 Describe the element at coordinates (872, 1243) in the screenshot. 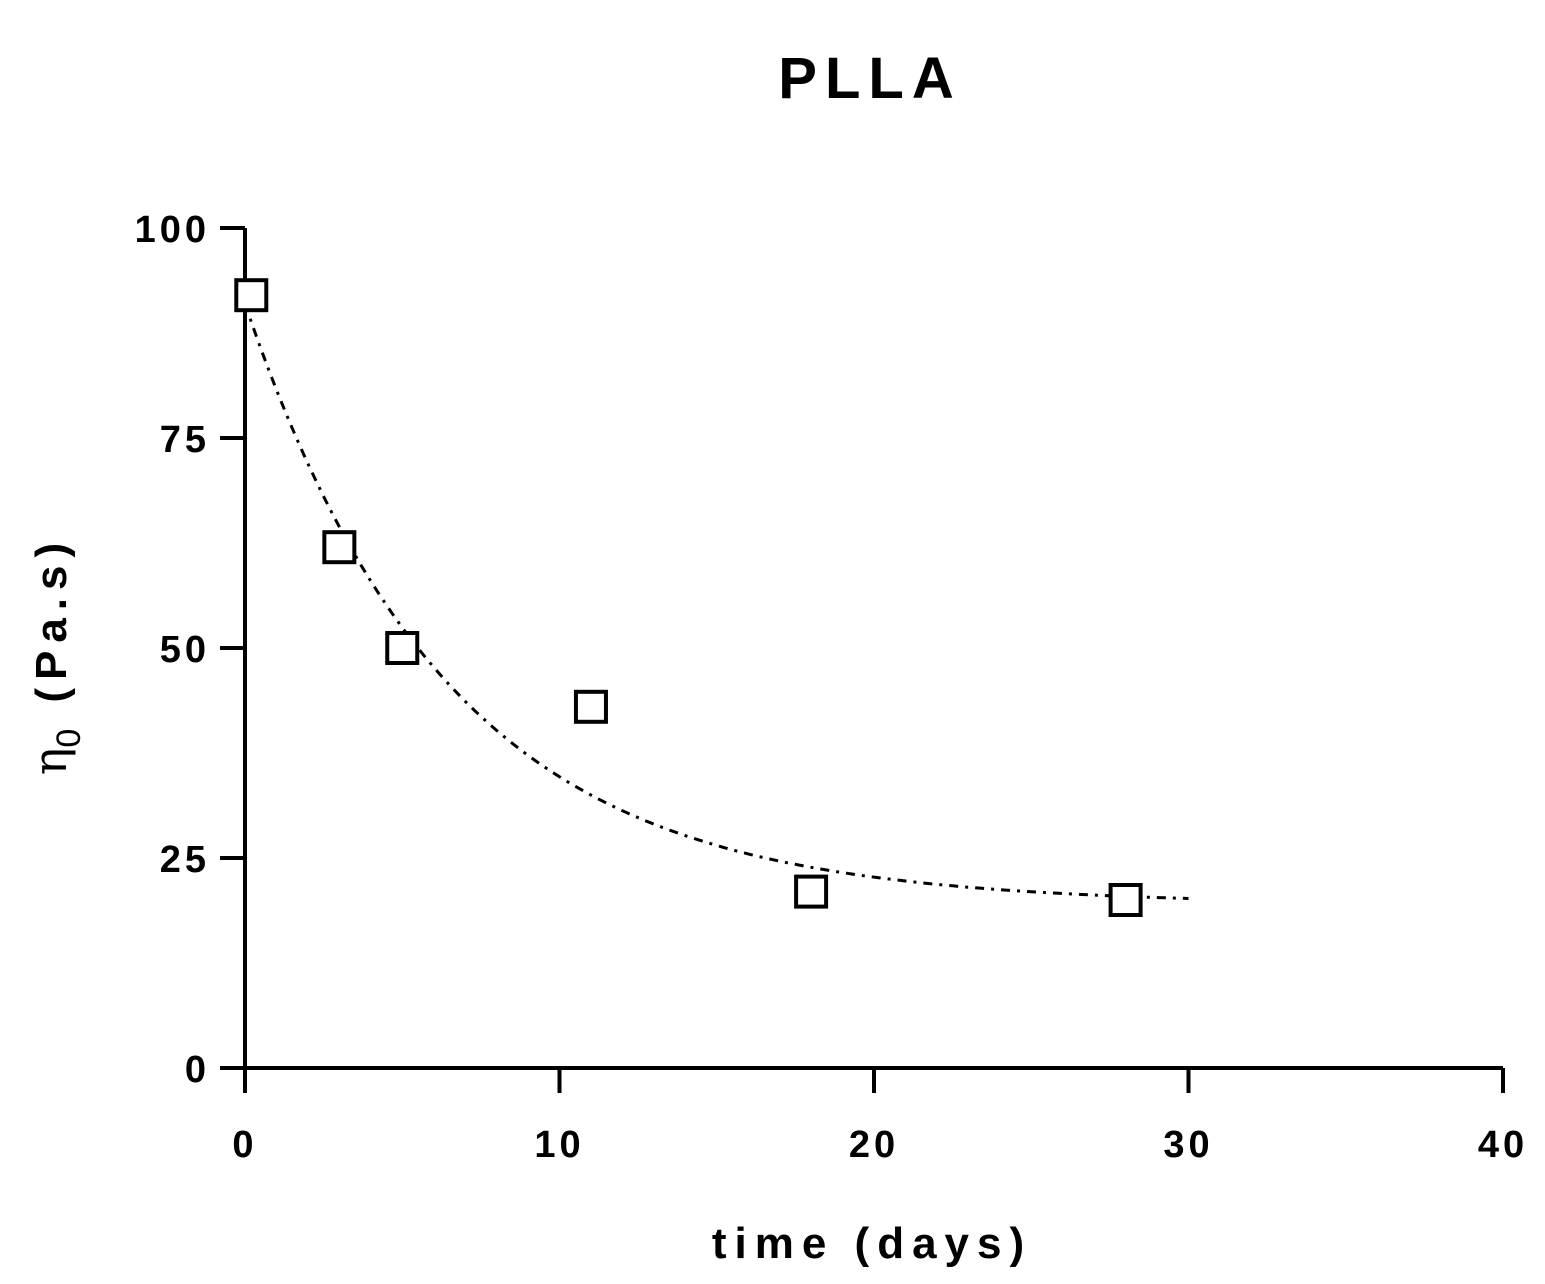

I see `x-axis-title: time (days)` at that location.